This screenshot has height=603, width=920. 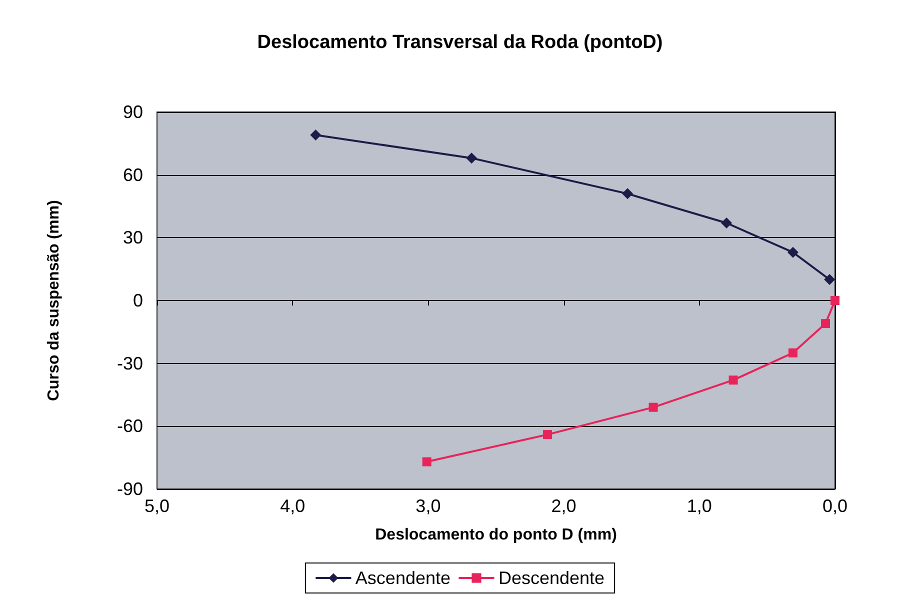 I want to click on y-tick-label: 90, so click(x=132, y=112).